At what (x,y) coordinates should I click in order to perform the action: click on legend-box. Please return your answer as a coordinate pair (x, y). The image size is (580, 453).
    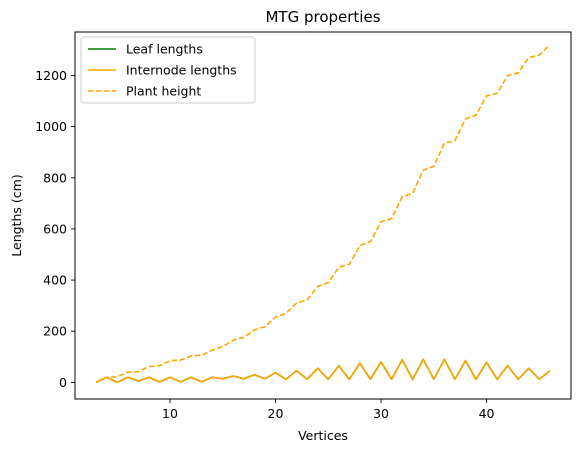
    Looking at the image, I should click on (168, 70).